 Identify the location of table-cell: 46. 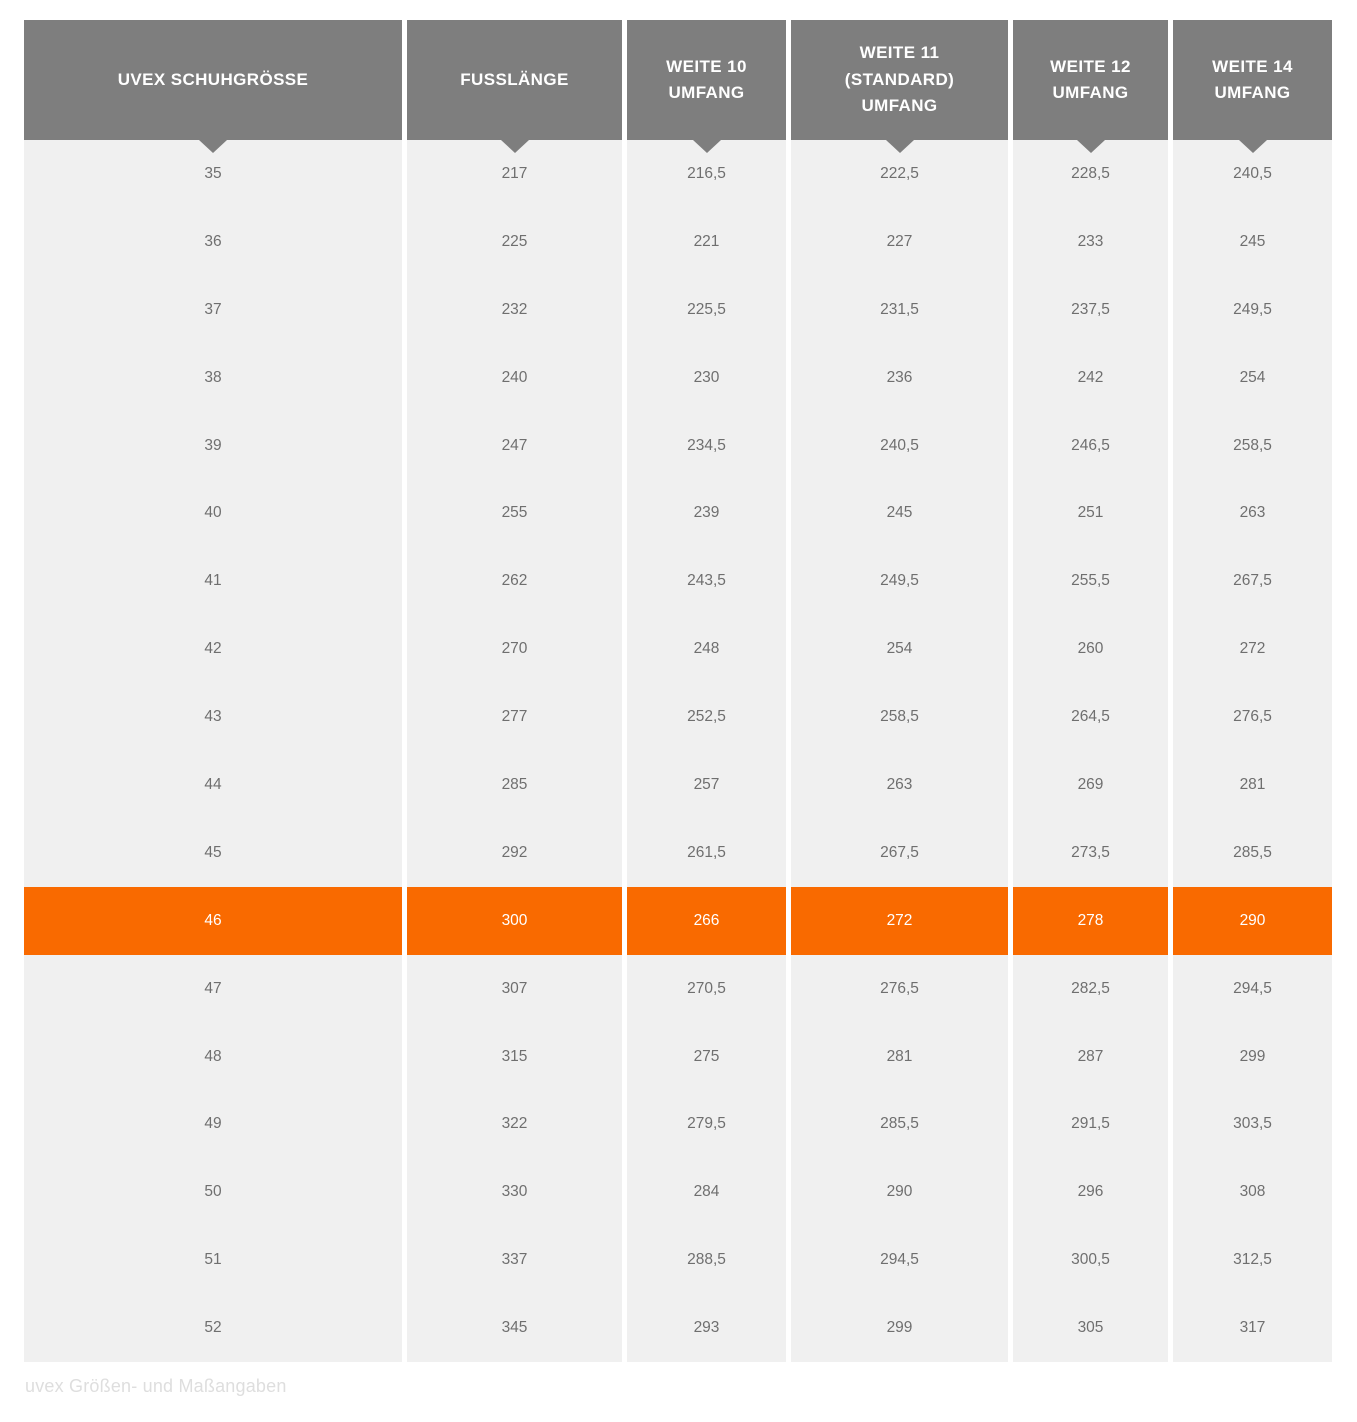
(213, 920).